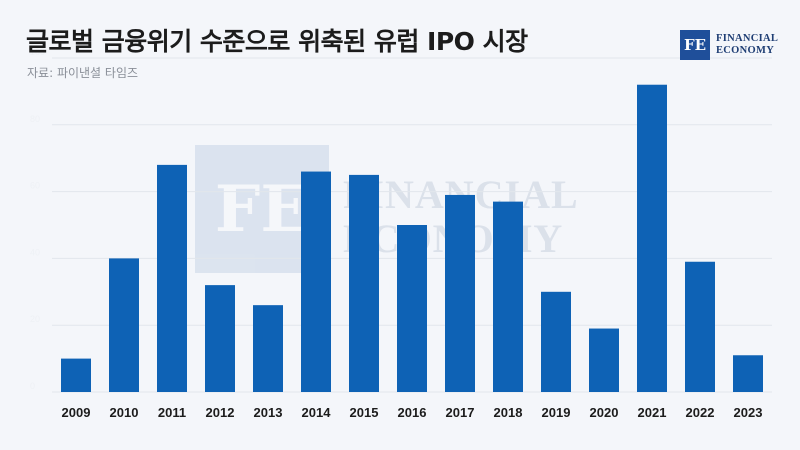  I want to click on bar-2014, so click(316, 281).